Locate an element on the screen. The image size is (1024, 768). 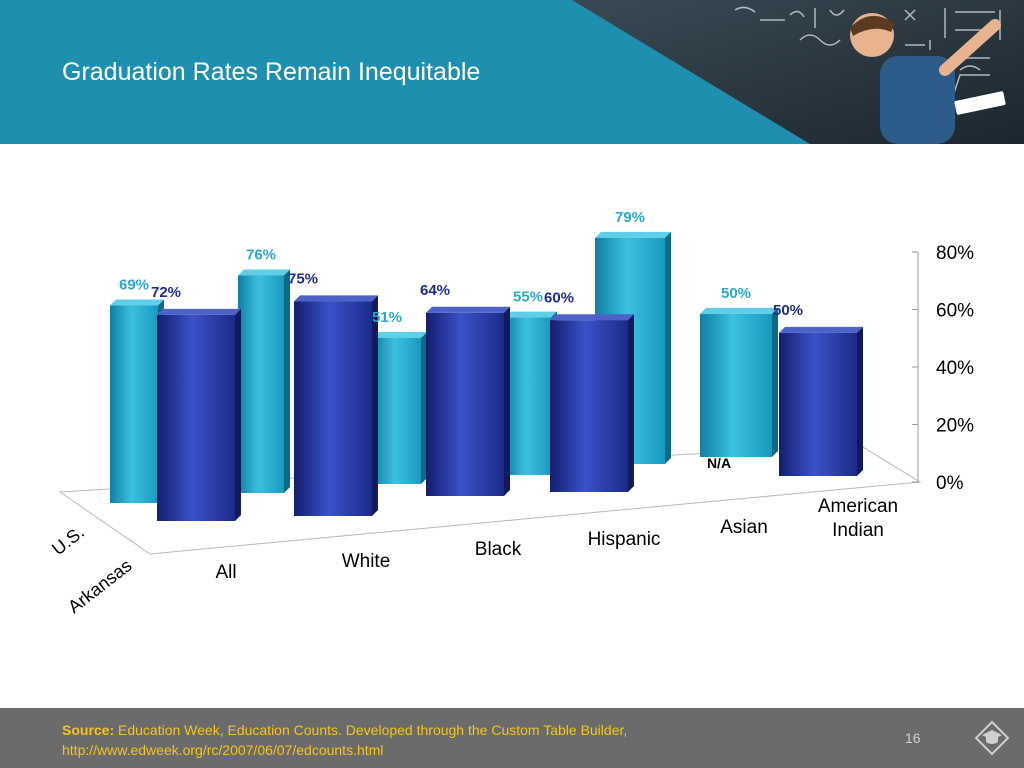
category-label-line: All is located at coordinates (225, 572).